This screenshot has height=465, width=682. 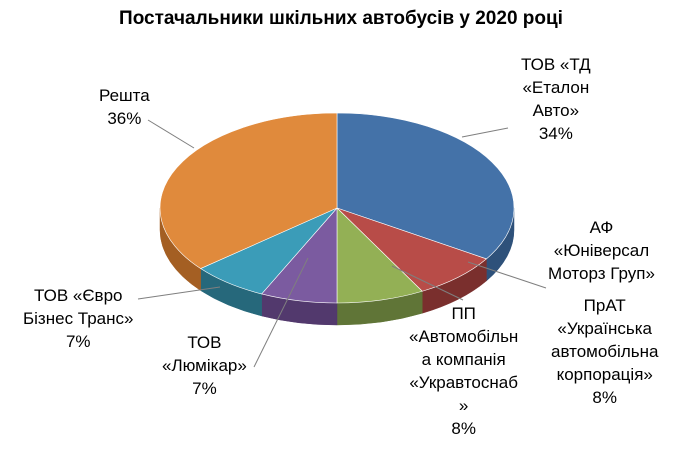 I want to click on label-etalon-line: «Еталон, so click(x=556, y=87).